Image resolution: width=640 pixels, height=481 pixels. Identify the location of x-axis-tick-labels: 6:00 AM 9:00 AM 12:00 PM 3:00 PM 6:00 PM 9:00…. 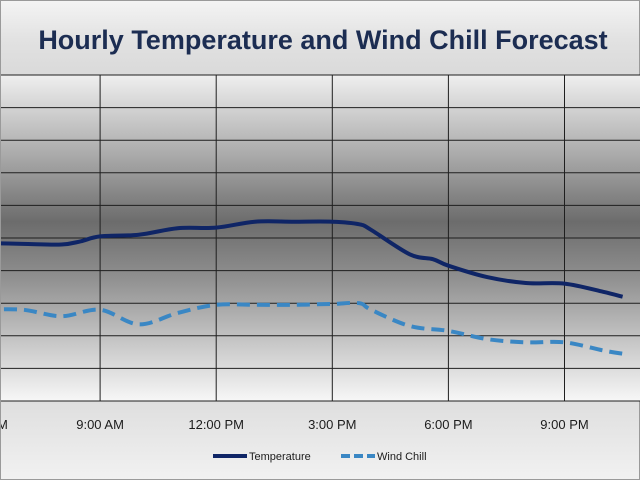
(295, 424).